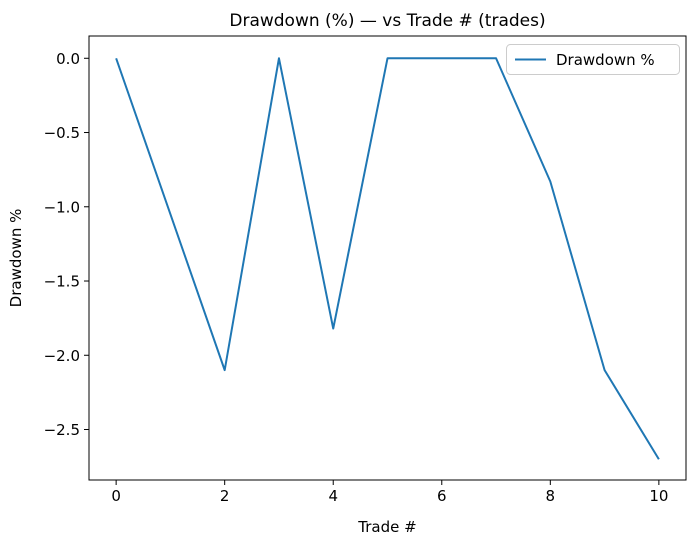 This screenshot has width=695, height=546. Describe the element at coordinates (62, 133) in the screenshot. I see `y-tick-label: −0.5` at that location.